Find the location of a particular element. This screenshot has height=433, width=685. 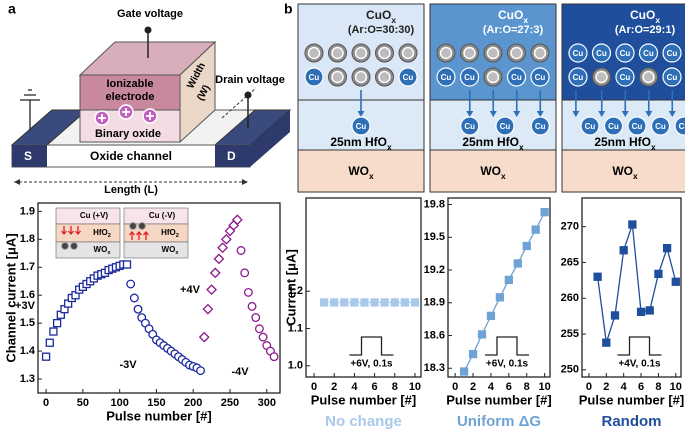

inset-label-part: x is located at coordinates (177, 253).